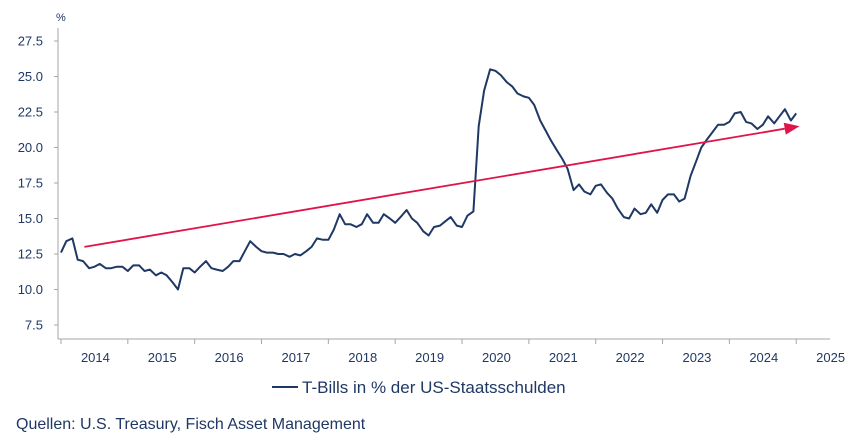 The image size is (867, 445). Describe the element at coordinates (30, 112) in the screenshot. I see `y-tick-label: 22.5` at that location.